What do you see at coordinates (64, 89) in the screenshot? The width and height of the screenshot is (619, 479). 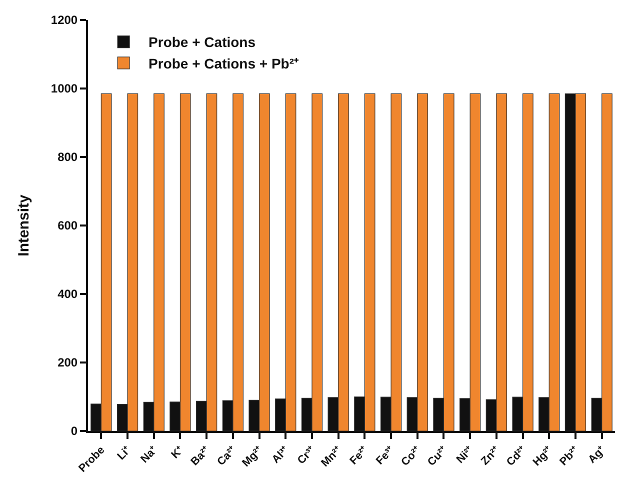 I see `y-tick-label: 1000` at bounding box center [64, 89].